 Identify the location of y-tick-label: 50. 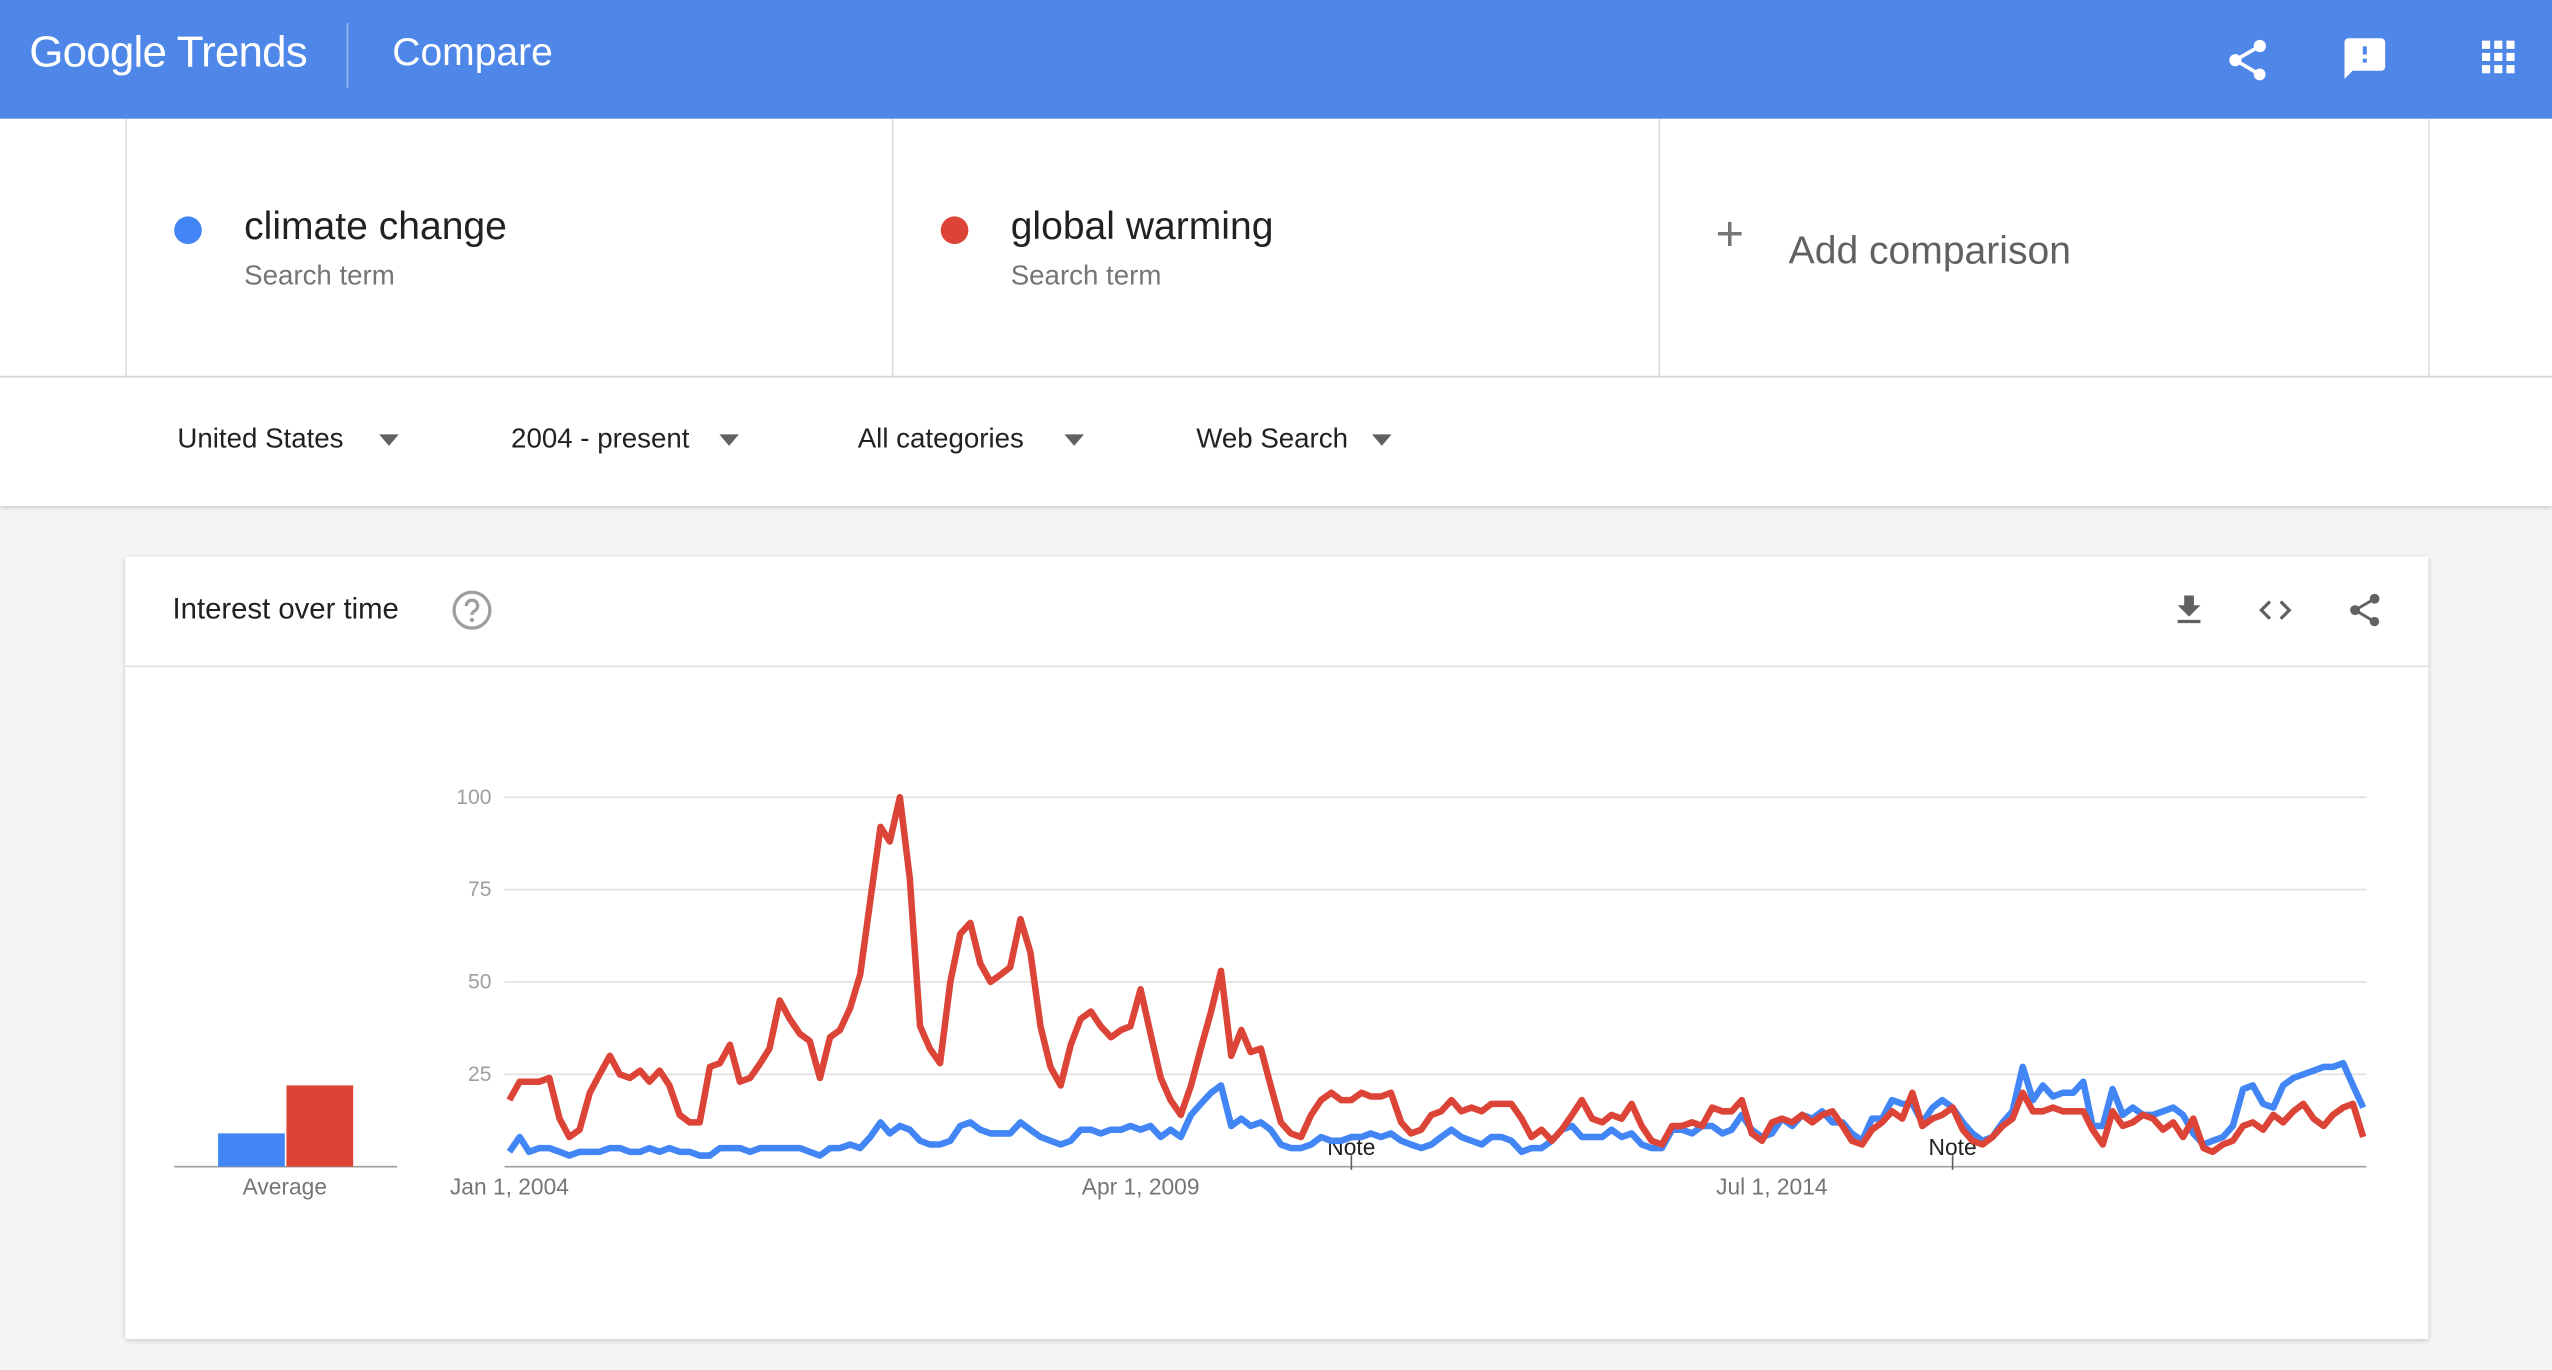
(480, 981).